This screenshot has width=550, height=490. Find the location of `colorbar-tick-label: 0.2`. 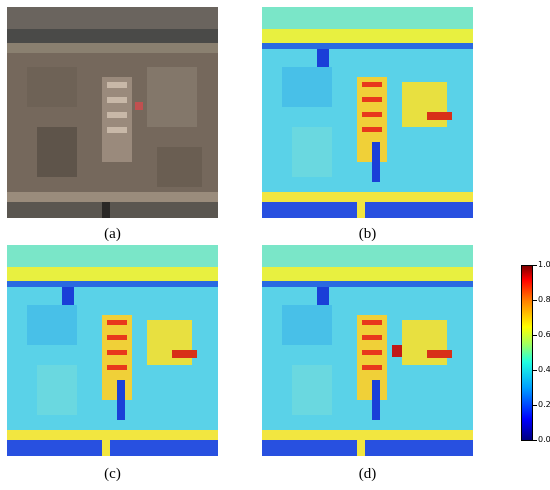

colorbar-tick-label: 0.2 is located at coordinates (544, 404).